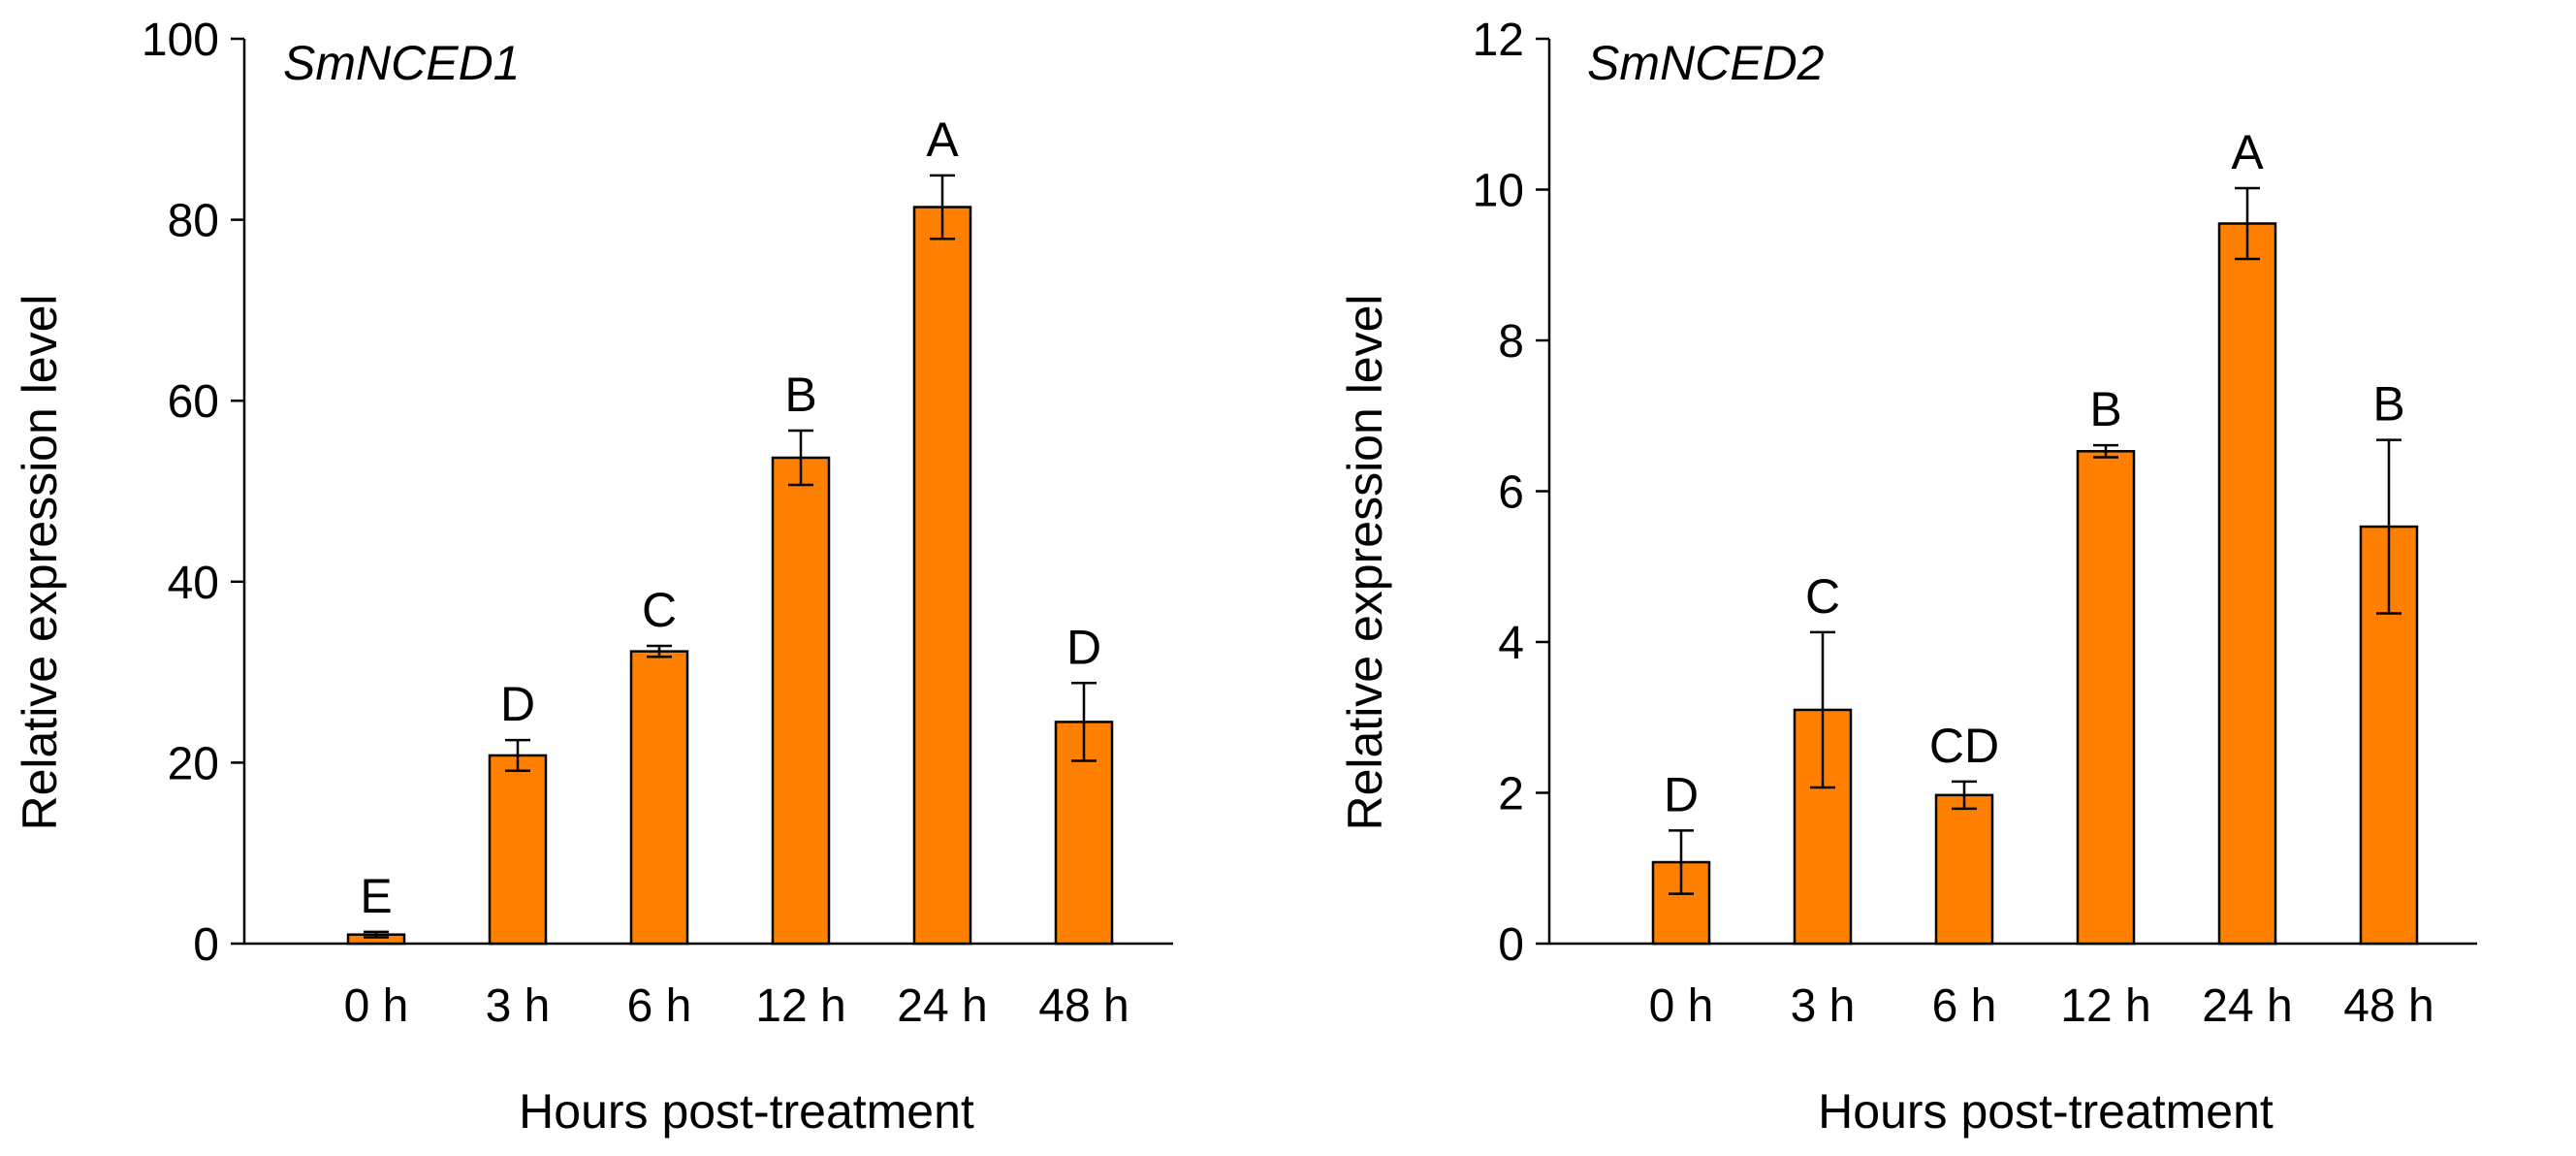  Describe the element at coordinates (401, 63) in the screenshot. I see `chart-title: SmNCED1` at that location.